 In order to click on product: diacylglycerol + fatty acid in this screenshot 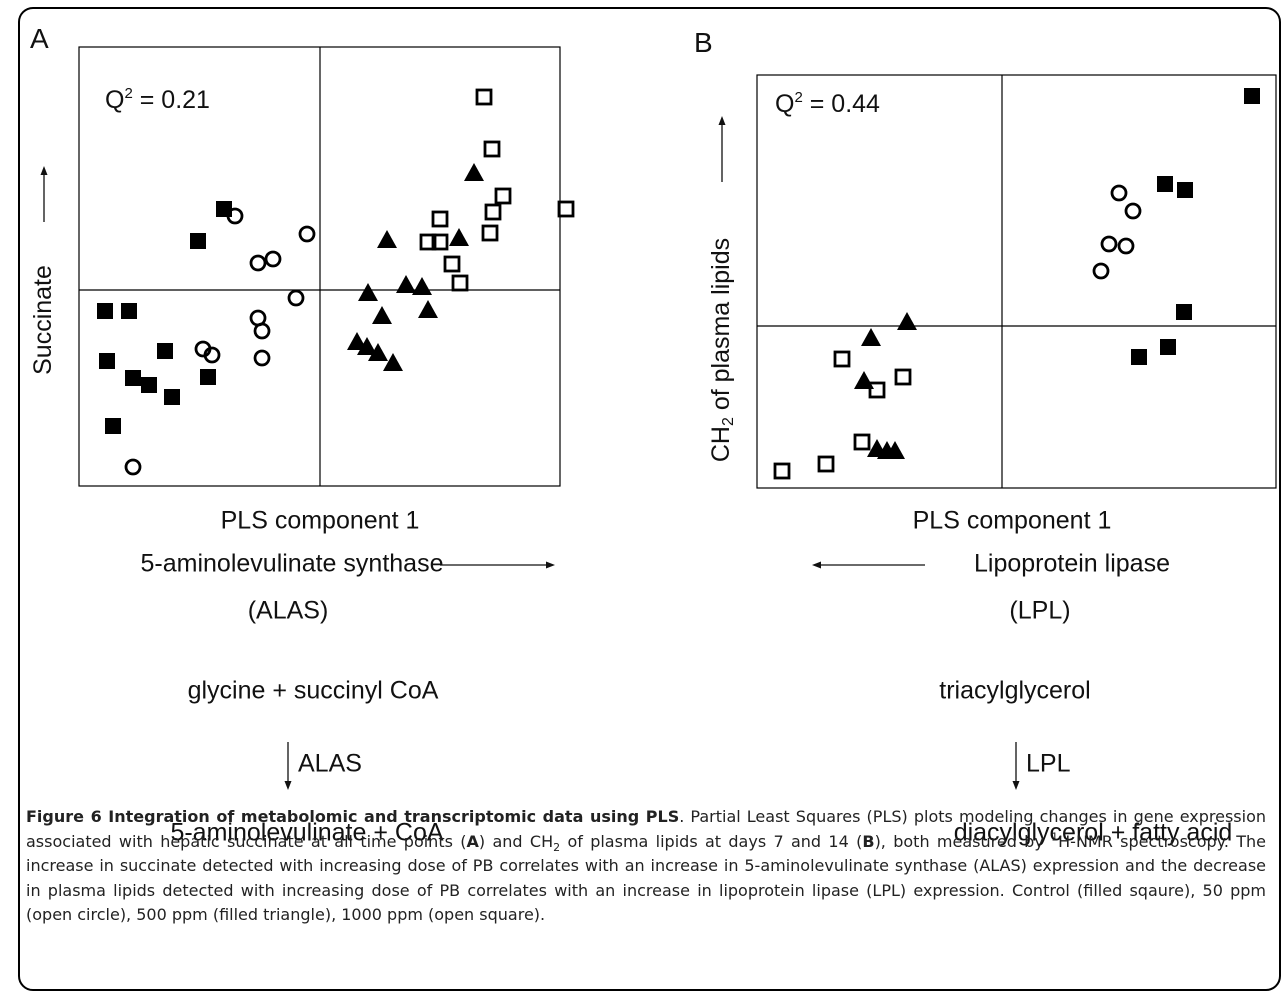, I will do `click(1093, 833)`.